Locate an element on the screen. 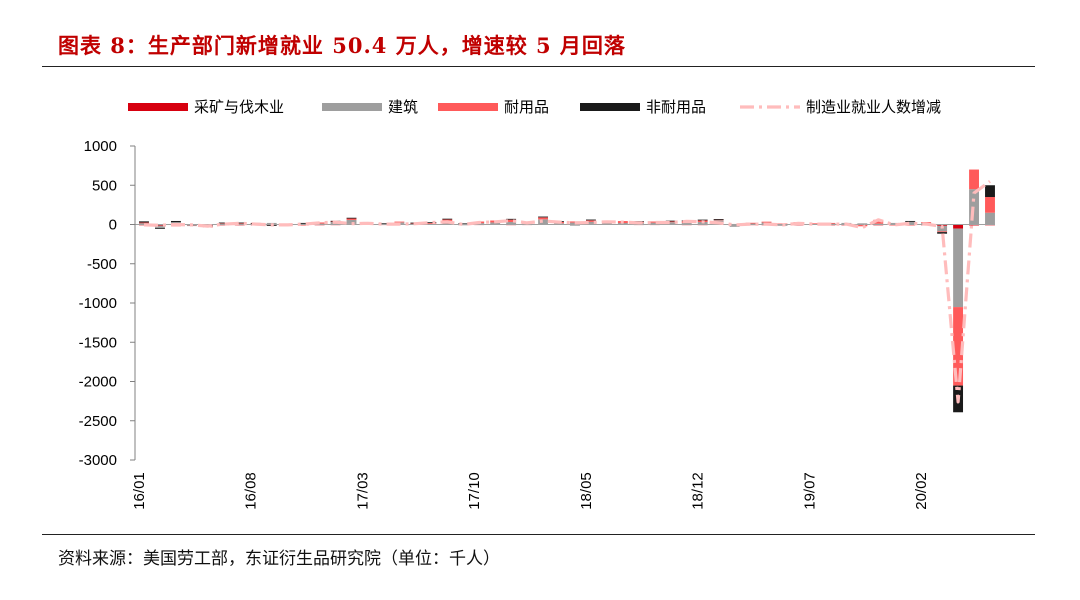  x-tick-label: 19/07 is located at coordinates (809, 491).